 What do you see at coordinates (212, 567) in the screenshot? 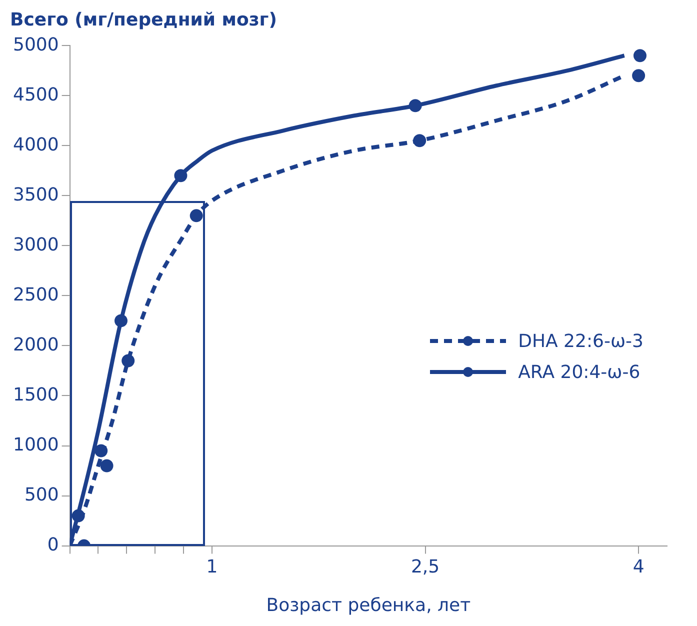
I see `x-tick-label: 1` at bounding box center [212, 567].